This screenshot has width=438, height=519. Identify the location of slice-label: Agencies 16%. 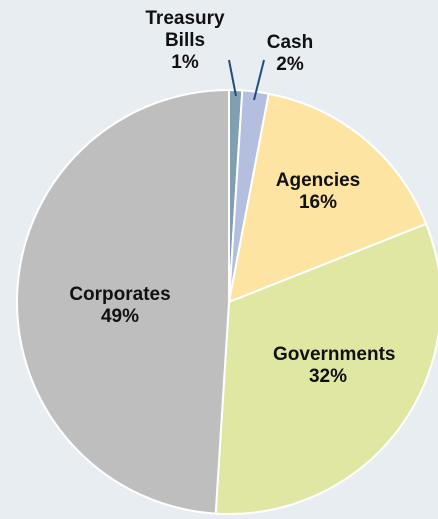
(318, 192).